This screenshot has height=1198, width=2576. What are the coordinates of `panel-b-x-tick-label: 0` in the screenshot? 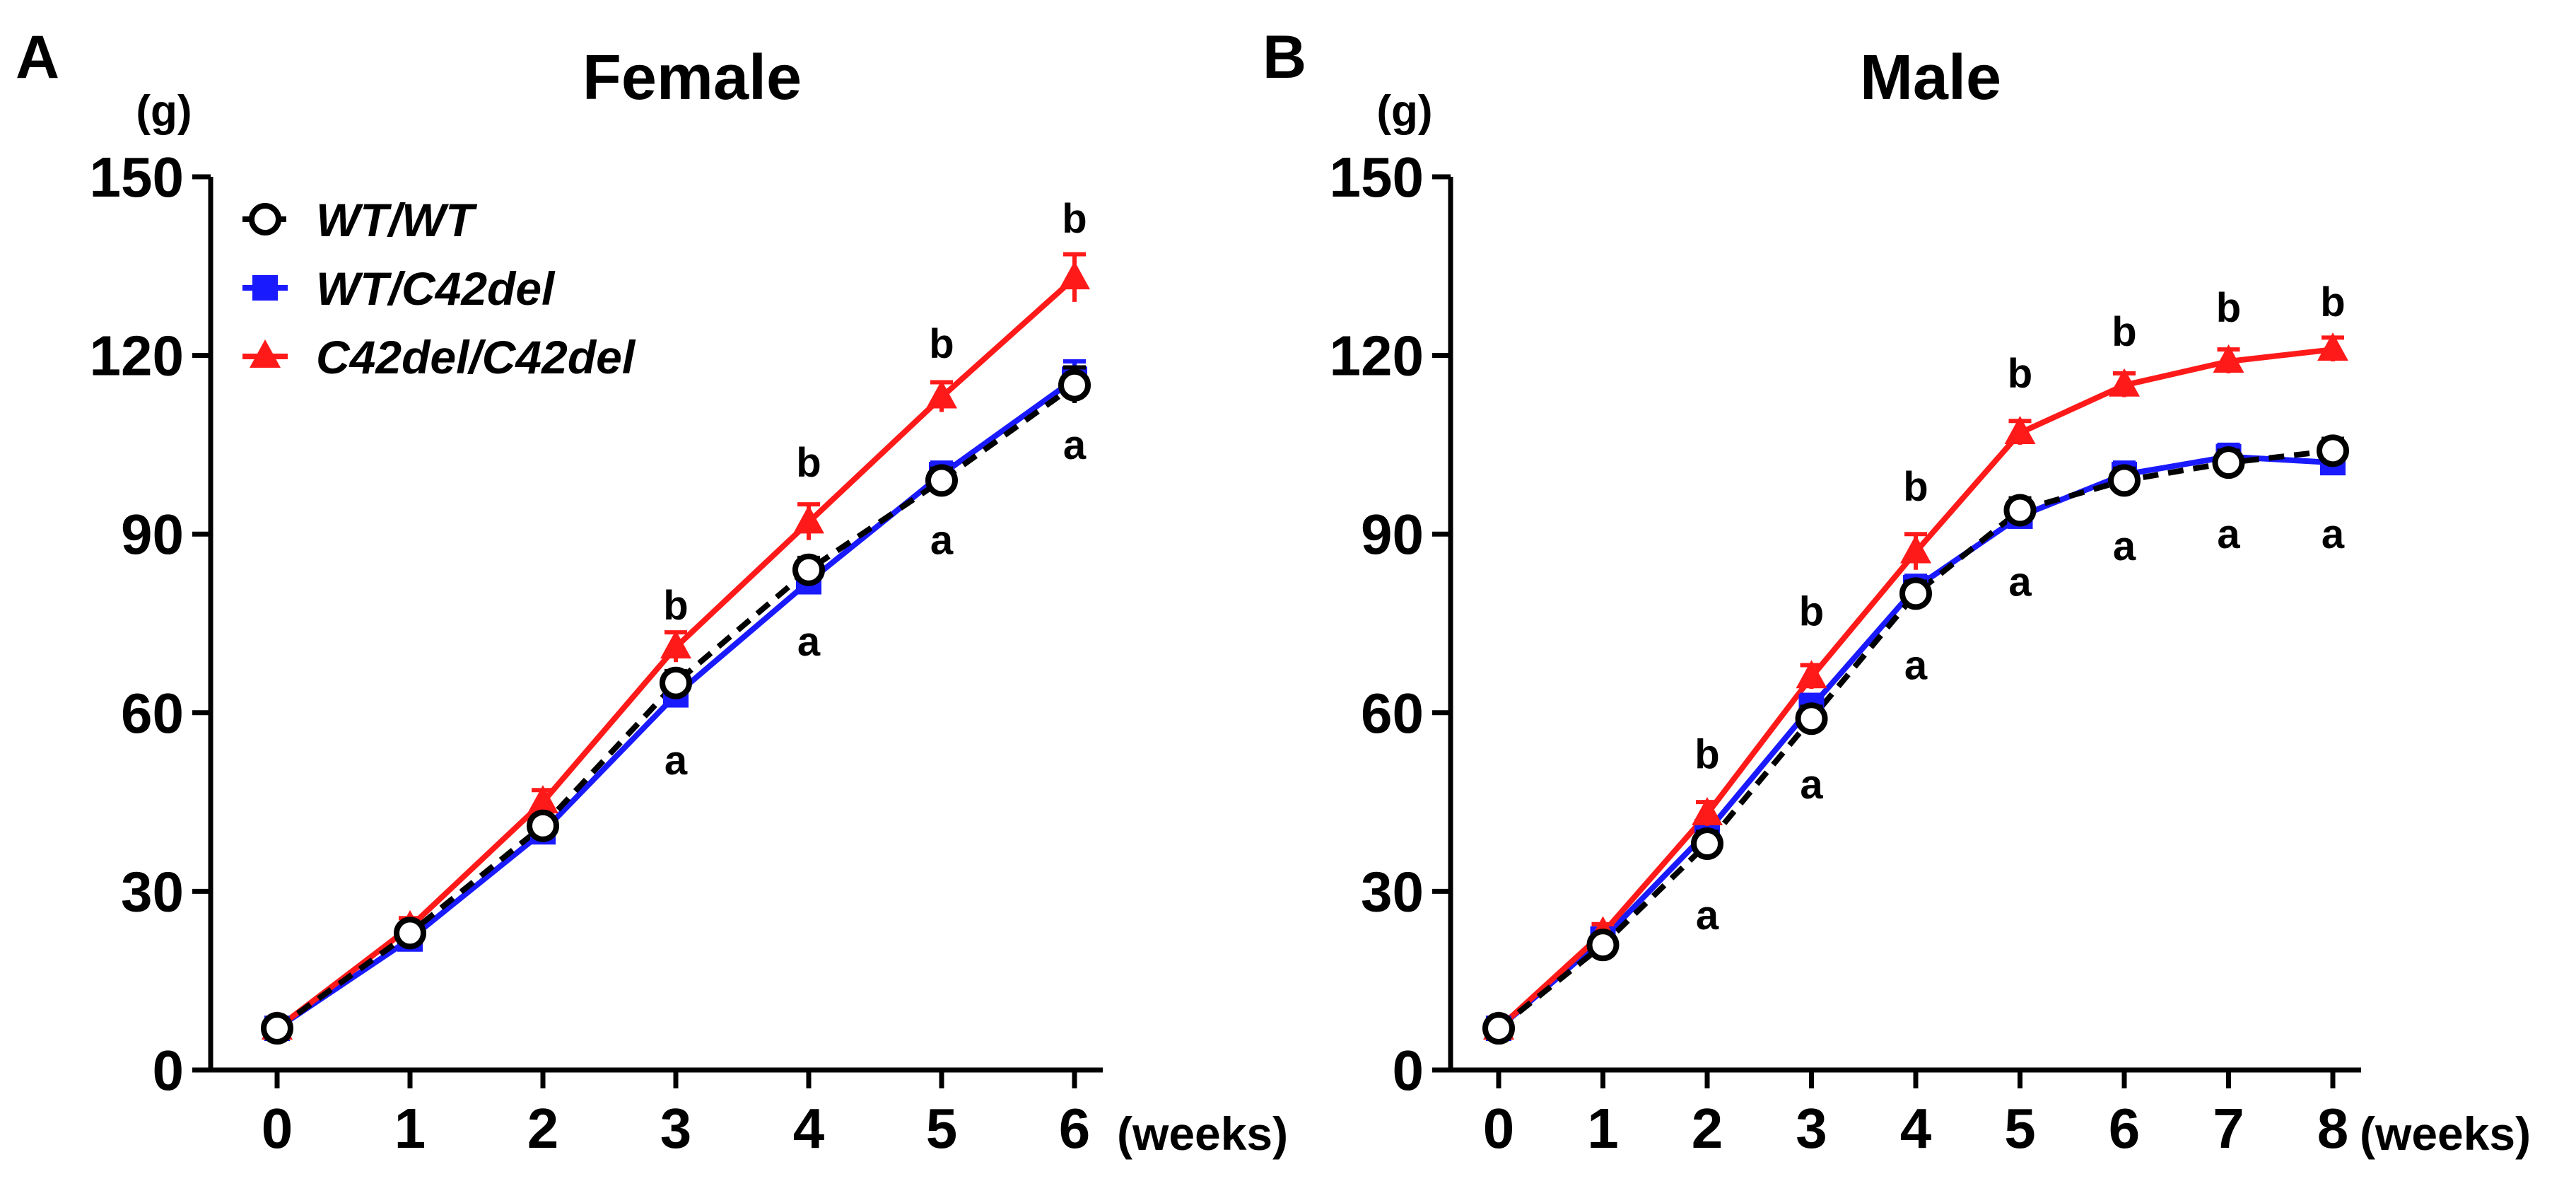 It's located at (1499, 1128).